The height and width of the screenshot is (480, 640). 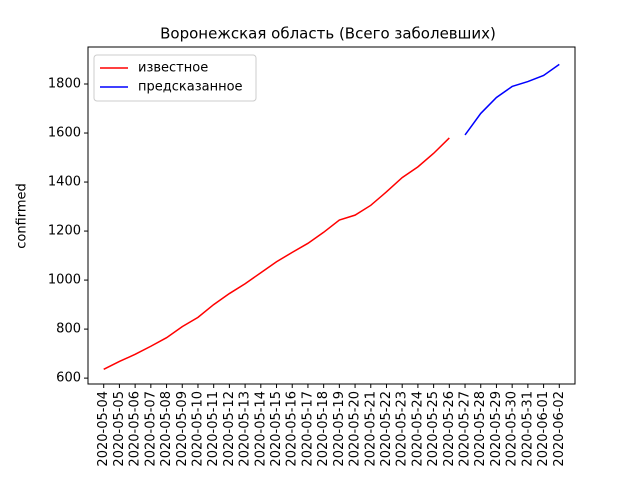 What do you see at coordinates (402, 429) in the screenshot?
I see `x-tick-label: 2020-05-23` at bounding box center [402, 429].